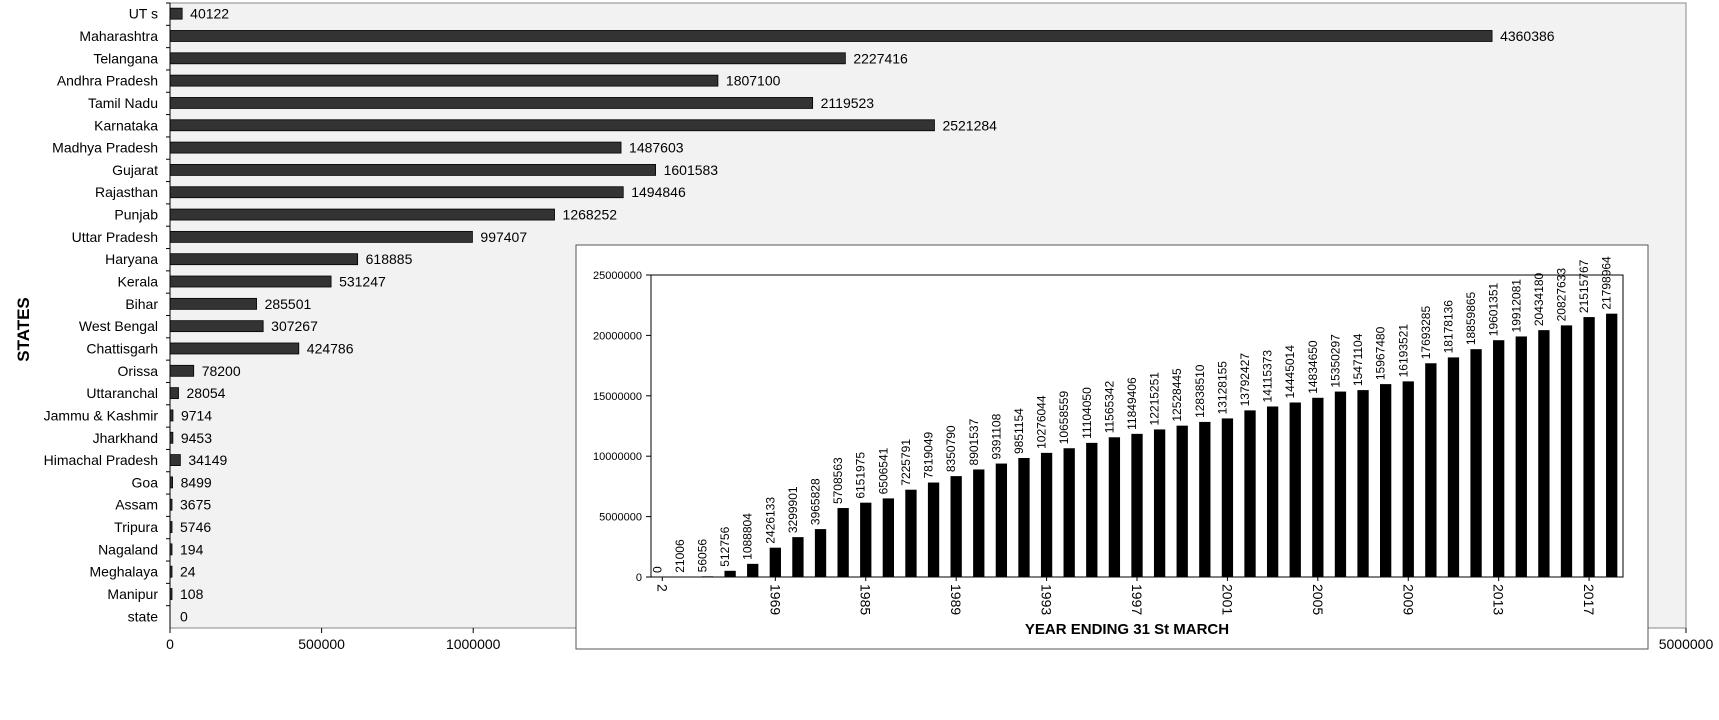 This screenshot has width=1719, height=720. What do you see at coordinates (221, 371) in the screenshot?
I see `value-label: 78200` at bounding box center [221, 371].